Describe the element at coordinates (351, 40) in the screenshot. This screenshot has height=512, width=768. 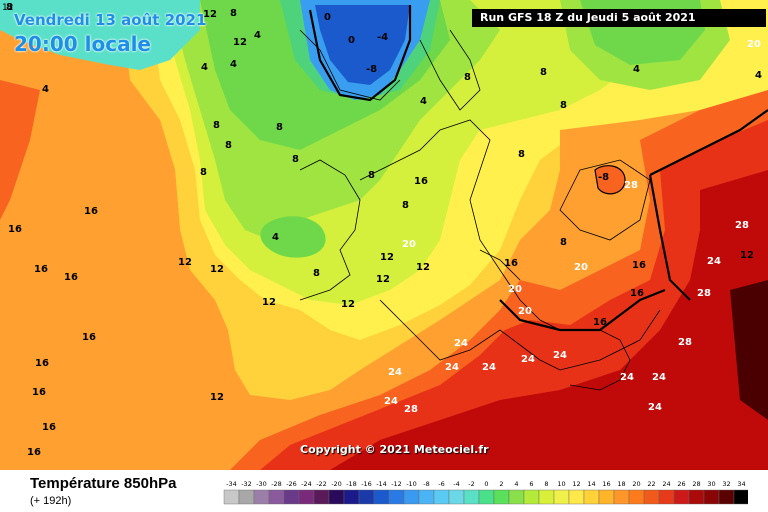
I see `temperature-label: 0` at that location.